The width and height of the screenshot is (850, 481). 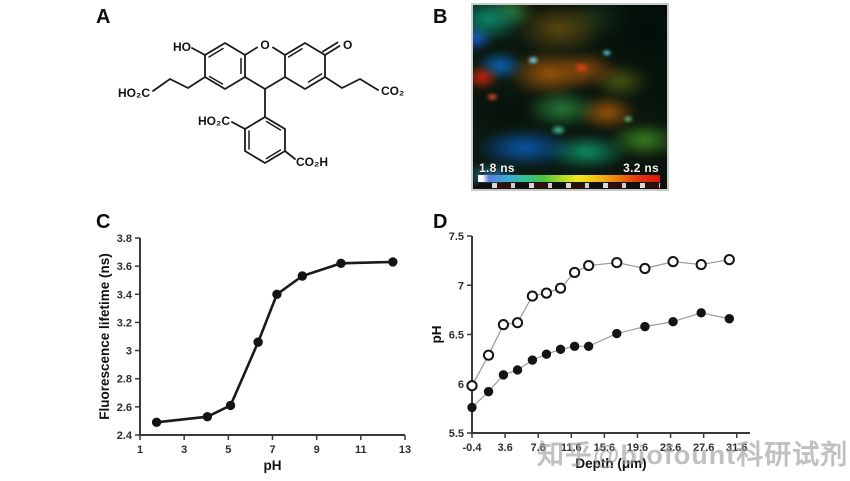 What do you see at coordinates (736, 448) in the screenshot?
I see `x-tick-label: 31.6` at bounding box center [736, 448].